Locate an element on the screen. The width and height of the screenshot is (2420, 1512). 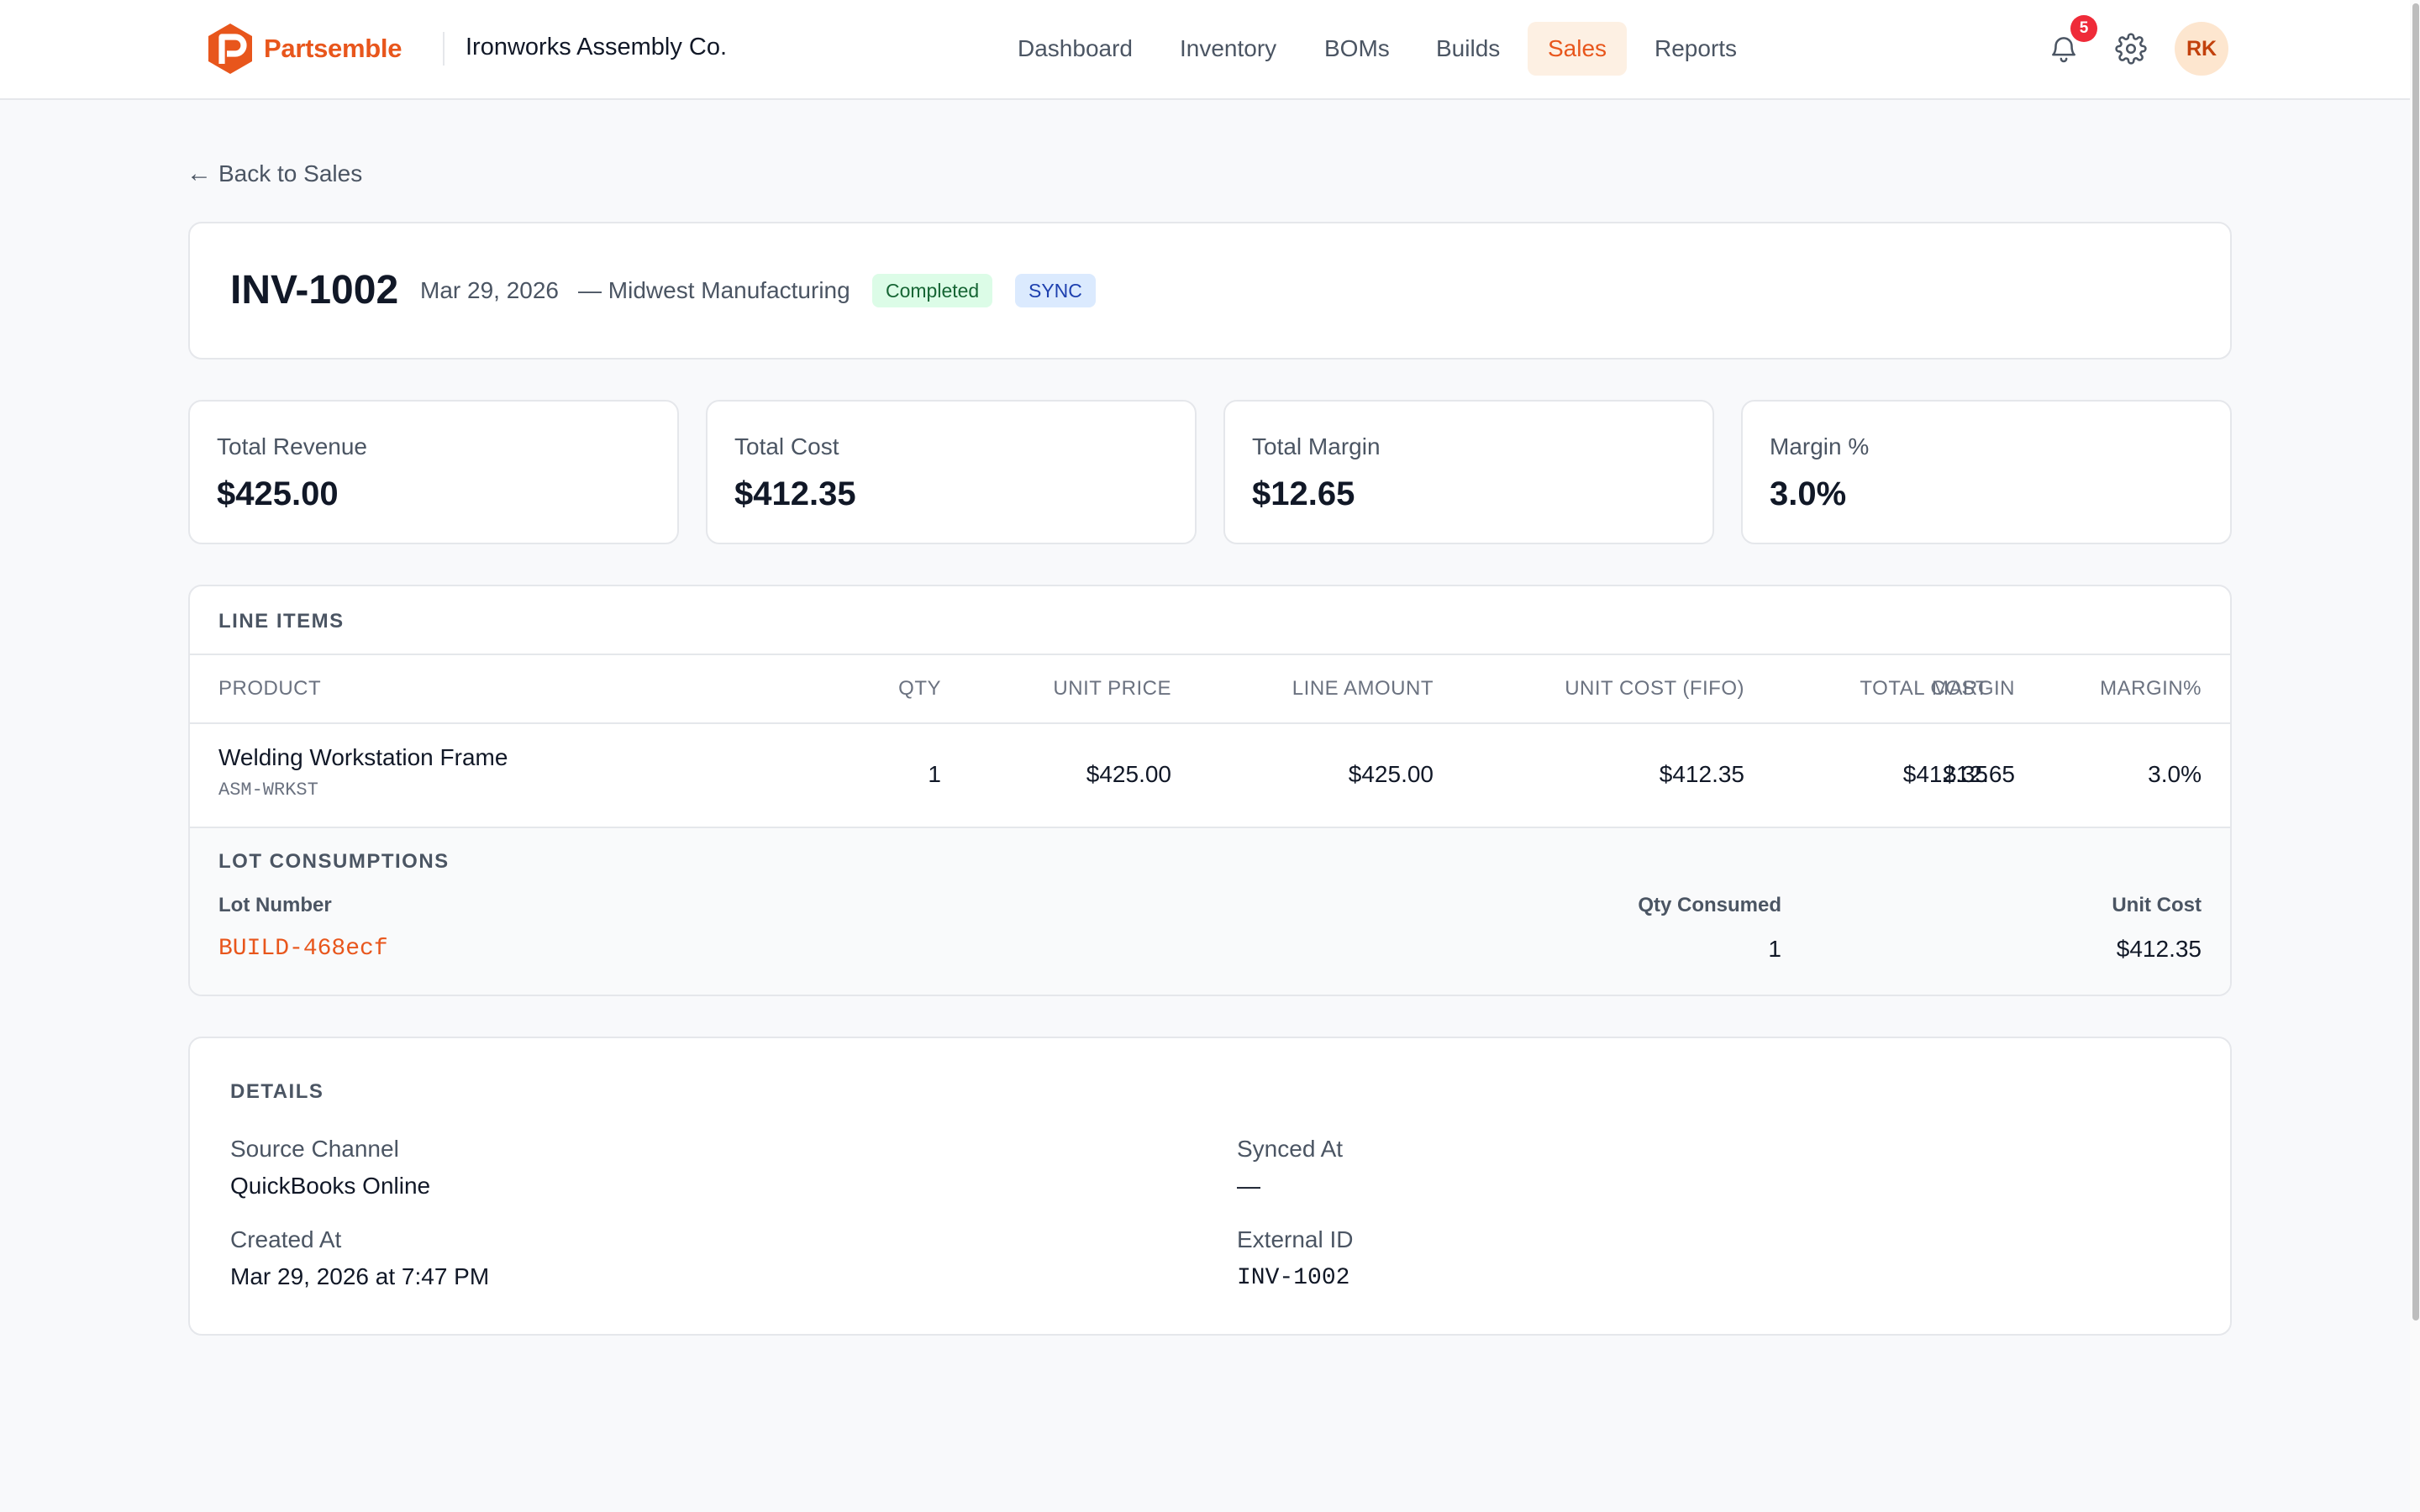
source-channel-label: Source Channel is located at coordinates (314, 1149).